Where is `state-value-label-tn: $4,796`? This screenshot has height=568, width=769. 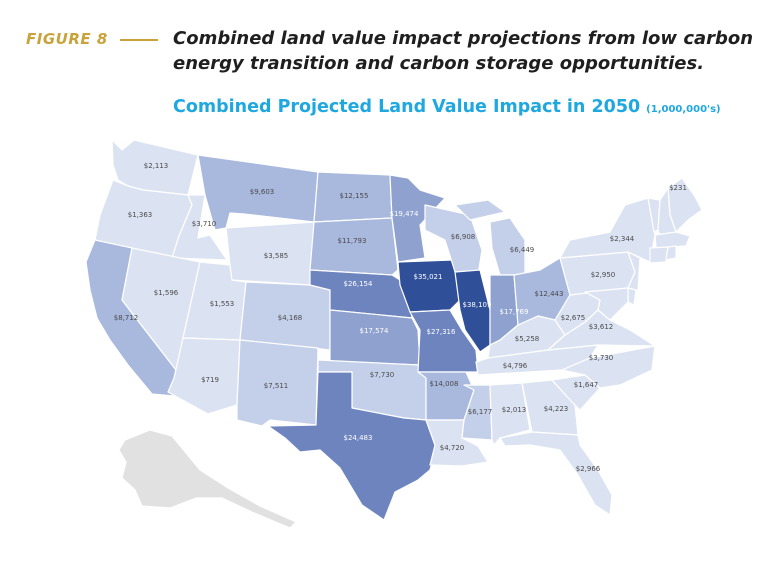 state-value-label-tn: $4,796 is located at coordinates (515, 366).